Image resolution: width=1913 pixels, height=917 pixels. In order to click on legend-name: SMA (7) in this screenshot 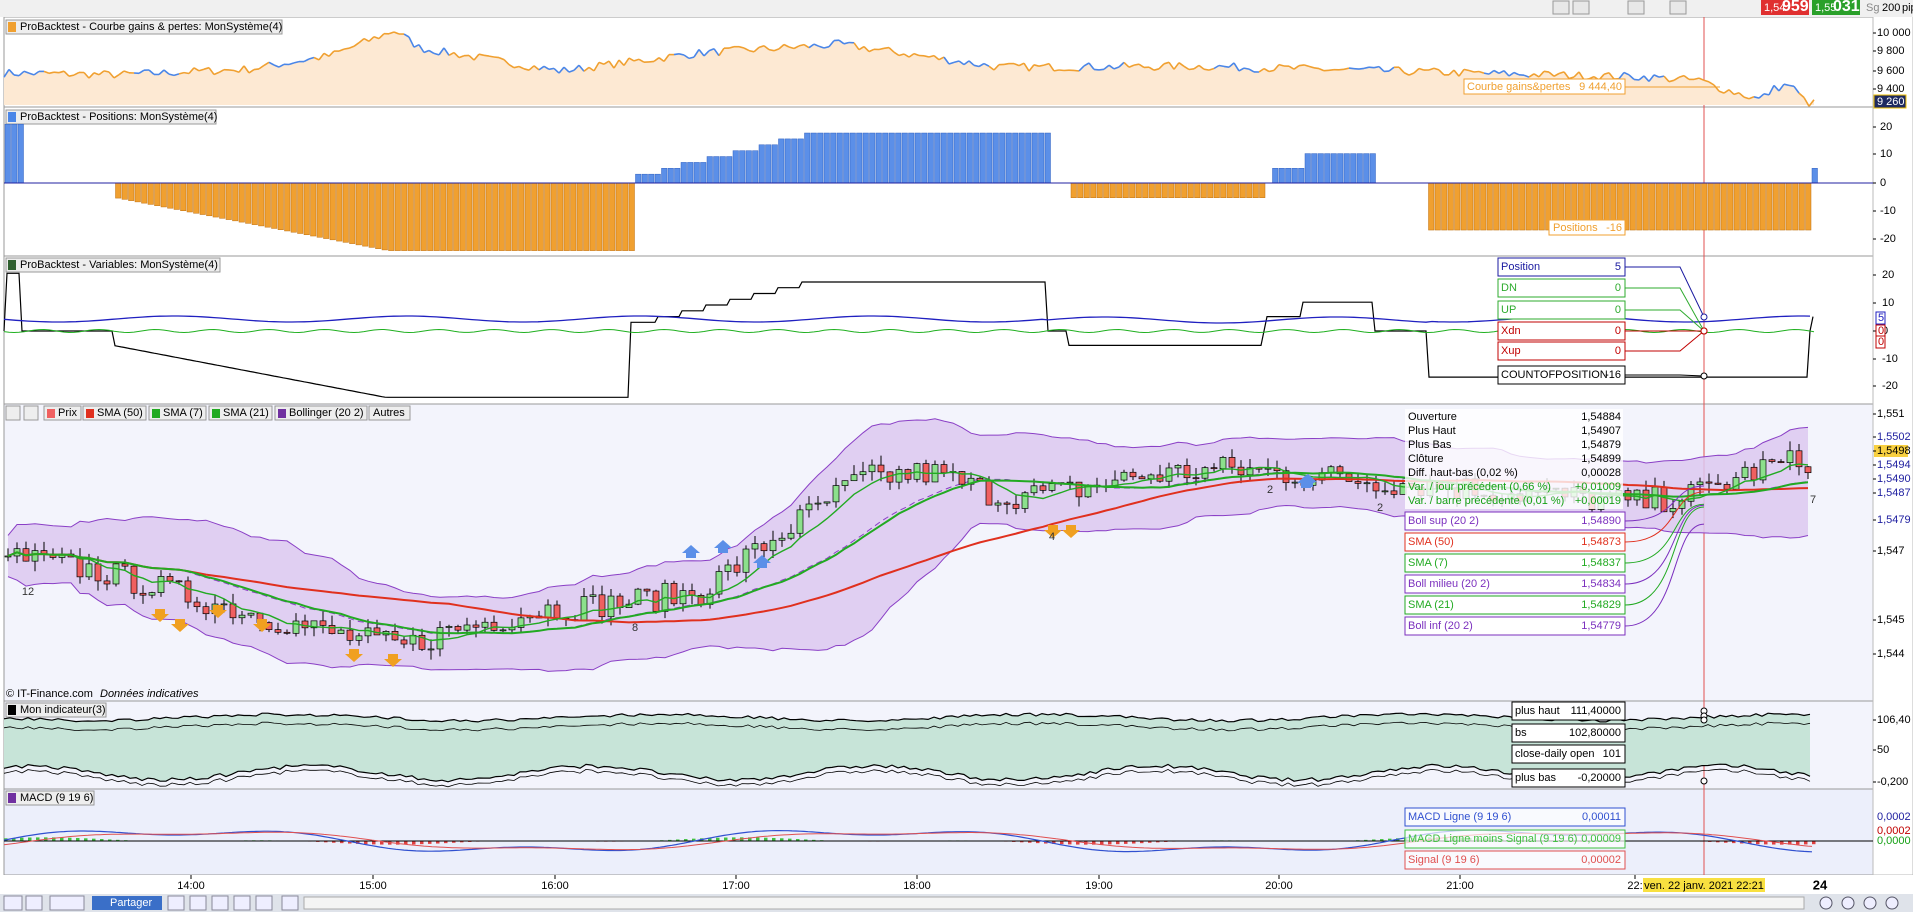, I will do `click(1428, 563)`.